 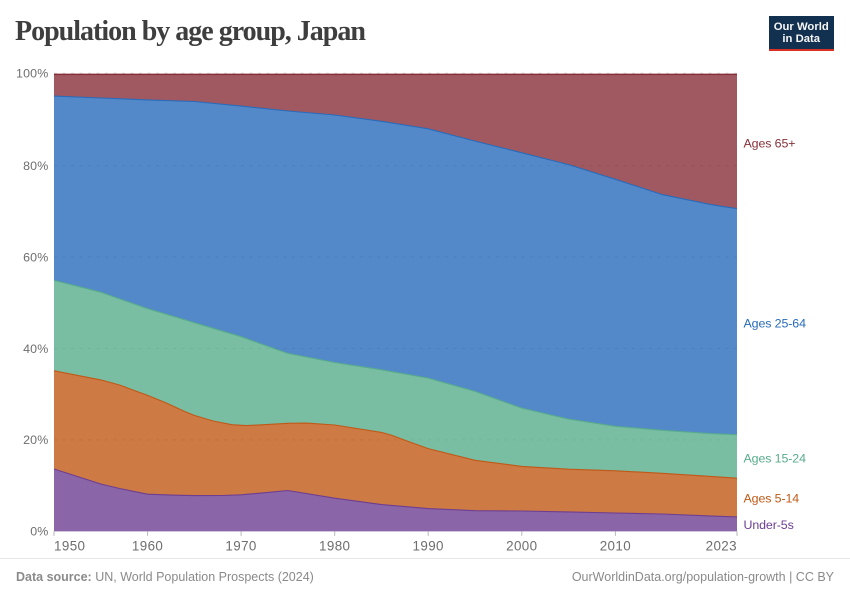 I want to click on svg-text: 1960, so click(x=147, y=546).